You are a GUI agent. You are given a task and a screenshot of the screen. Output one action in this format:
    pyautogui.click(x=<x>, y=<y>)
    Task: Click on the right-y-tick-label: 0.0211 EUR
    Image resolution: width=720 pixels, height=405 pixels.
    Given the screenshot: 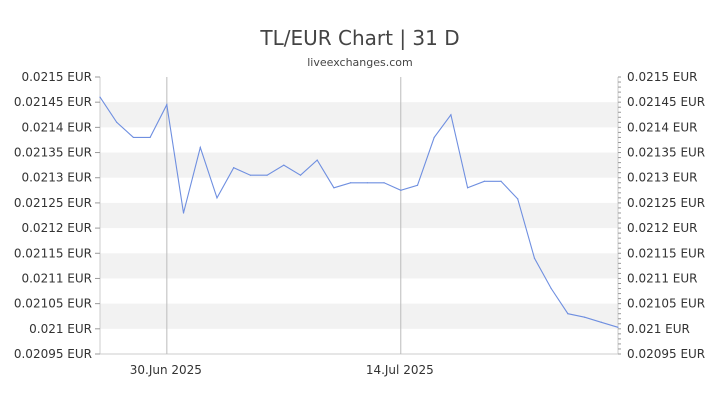 What is the action you would take?
    pyautogui.click(x=662, y=278)
    